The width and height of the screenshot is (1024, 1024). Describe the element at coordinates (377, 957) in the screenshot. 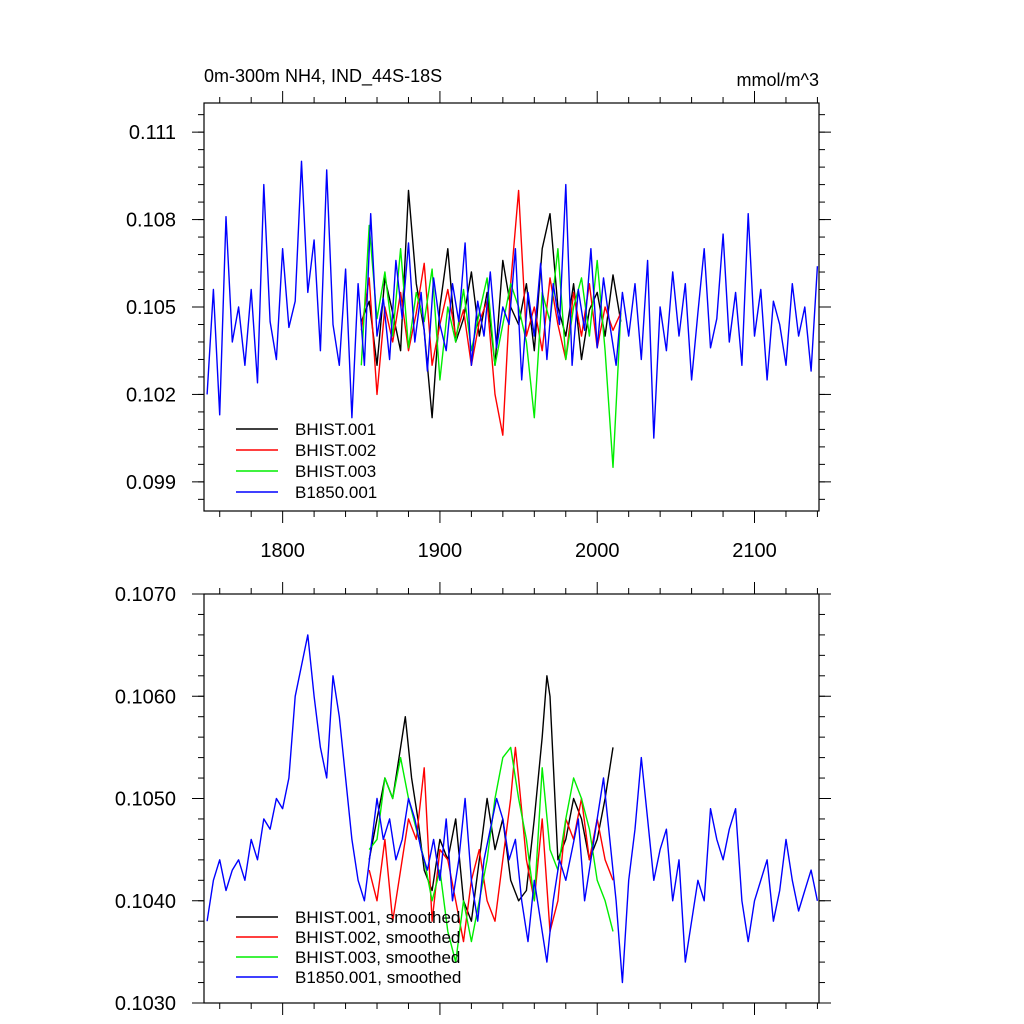

I see `legend-label: BHIST.003, smoothed` at that location.